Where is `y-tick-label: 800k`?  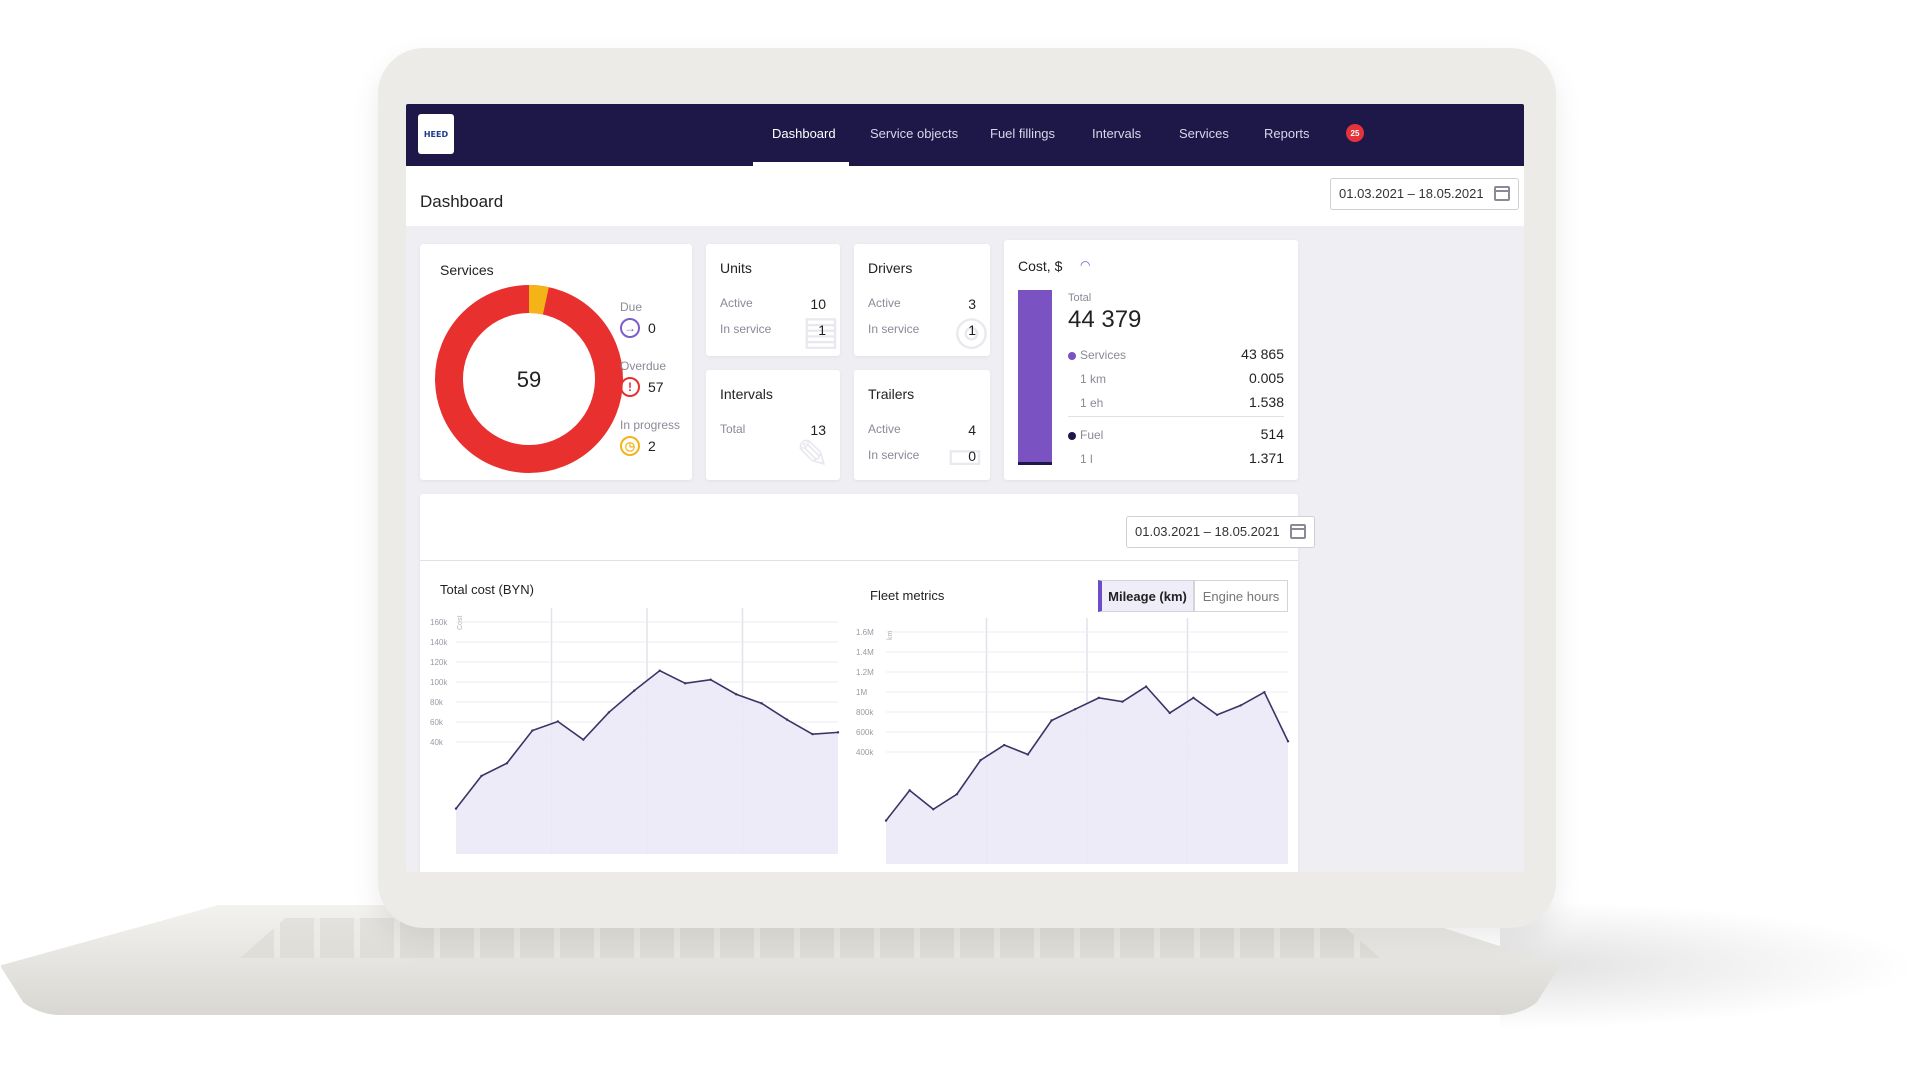 y-tick-label: 800k is located at coordinates (865, 712).